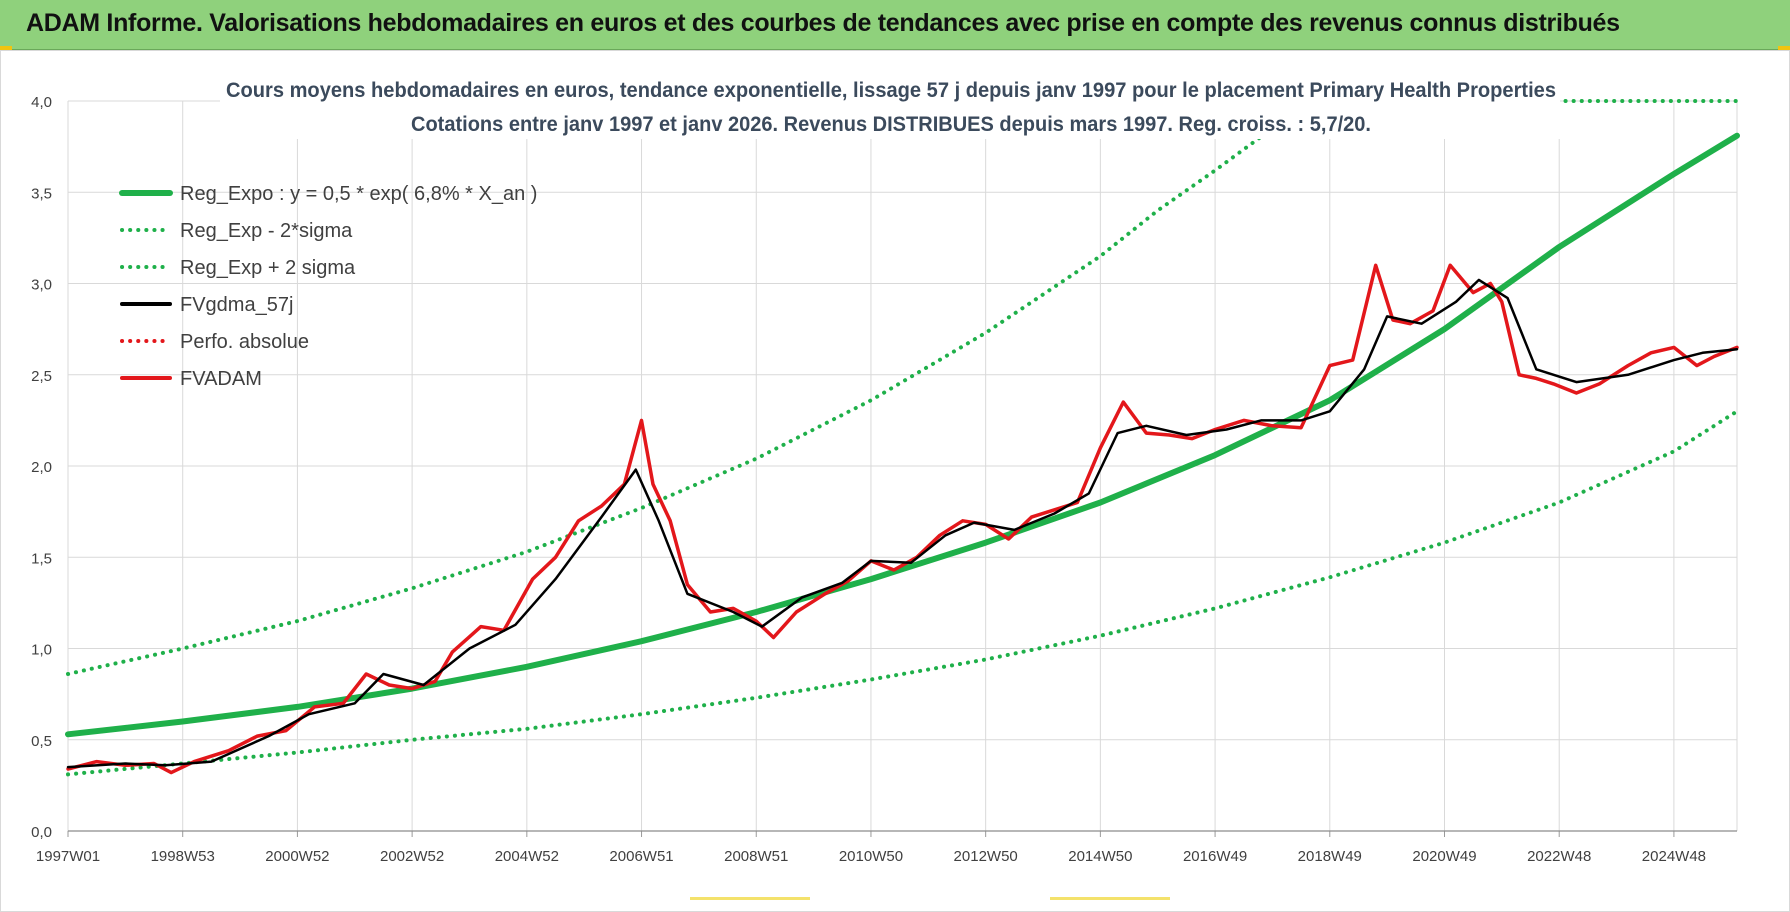 This screenshot has width=1790, height=912. Describe the element at coordinates (1330, 856) in the screenshot. I see `x-tick-label: 2018W49` at that location.